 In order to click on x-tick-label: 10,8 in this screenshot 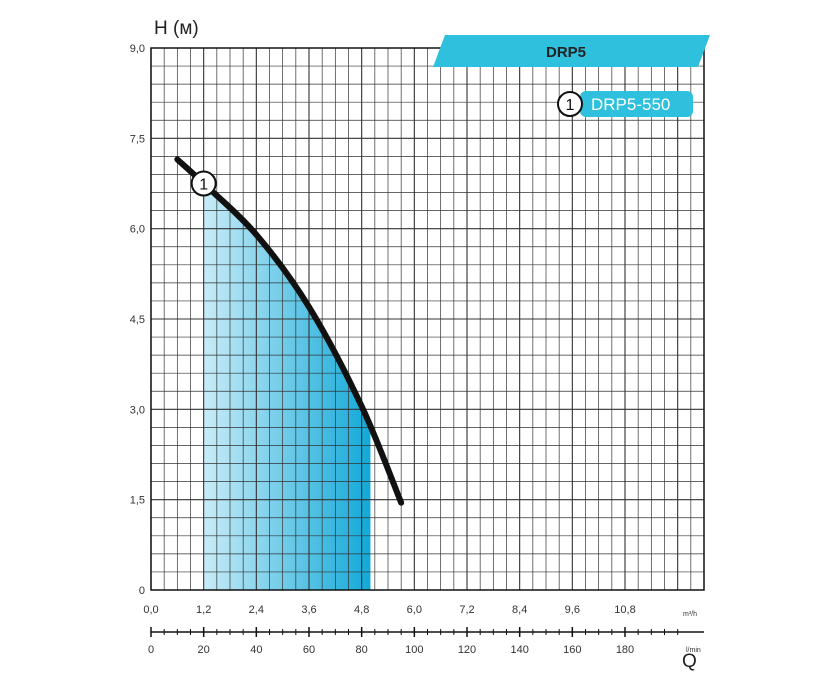, I will do `click(624, 610)`.